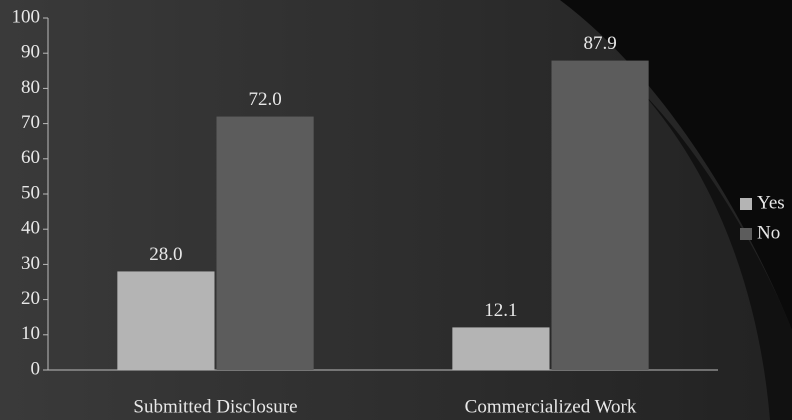 This screenshot has width=792, height=420. What do you see at coordinates (30, 333) in the screenshot?
I see `y-tick-label: 10` at bounding box center [30, 333].